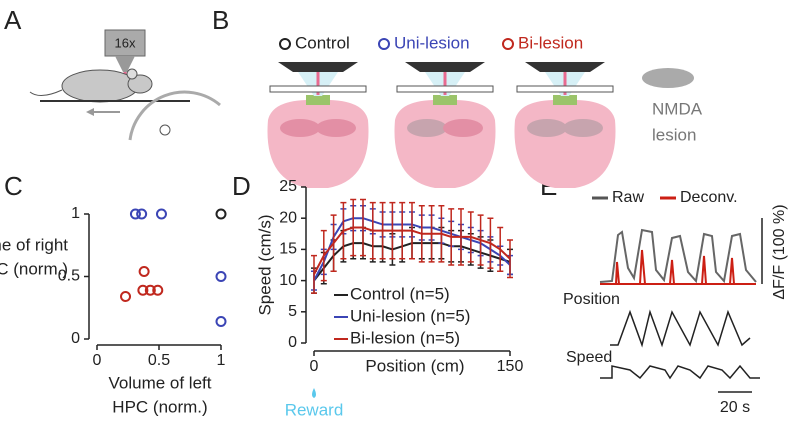  I want to click on lesion-label: NMDA, so click(677, 108).